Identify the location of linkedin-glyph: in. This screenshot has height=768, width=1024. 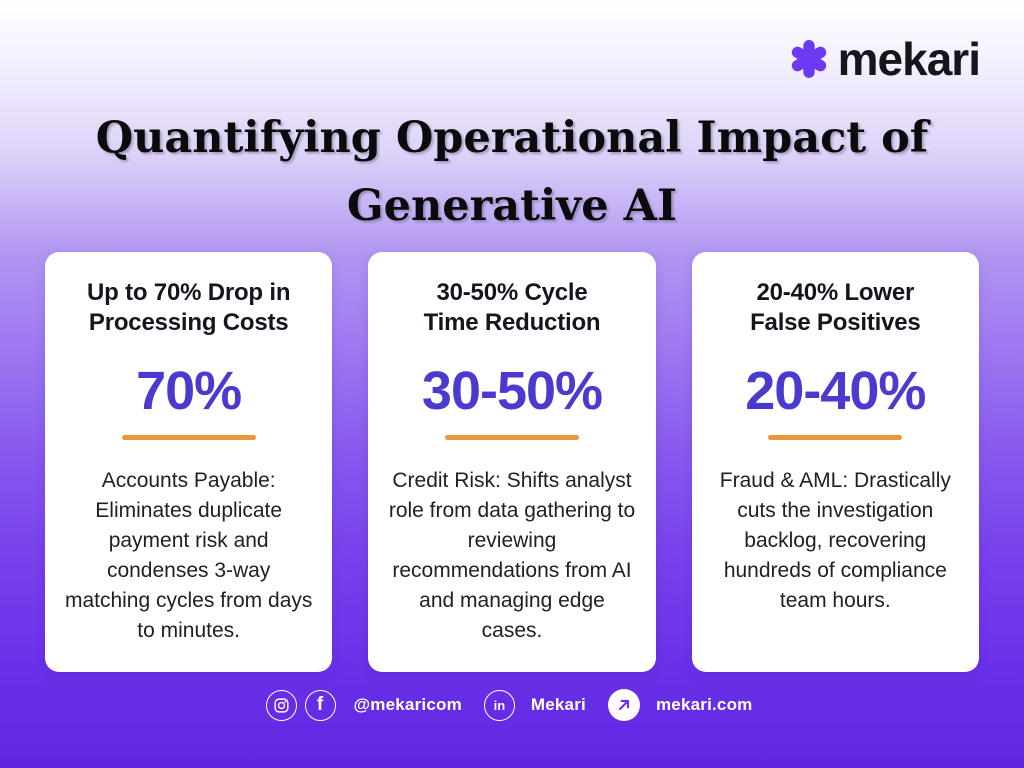
(499, 705).